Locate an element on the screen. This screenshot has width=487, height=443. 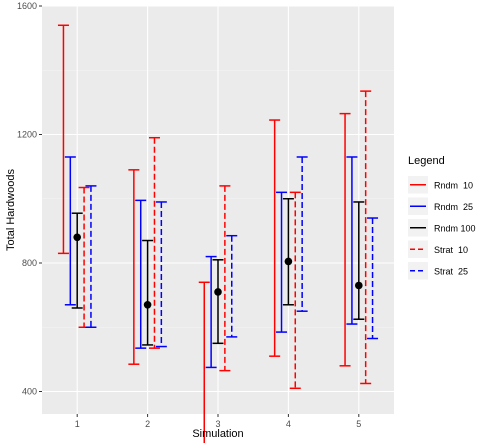
x-tick-label: 3 is located at coordinates (217, 424).